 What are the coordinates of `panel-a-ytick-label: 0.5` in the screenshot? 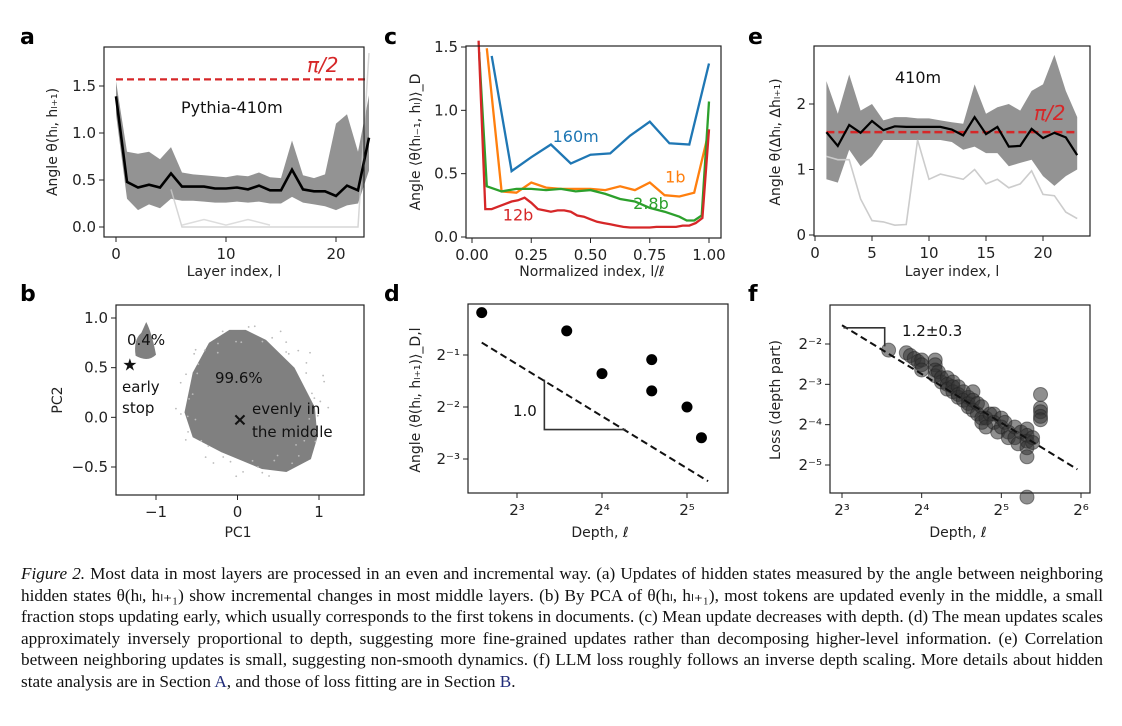 It's located at (84, 180).